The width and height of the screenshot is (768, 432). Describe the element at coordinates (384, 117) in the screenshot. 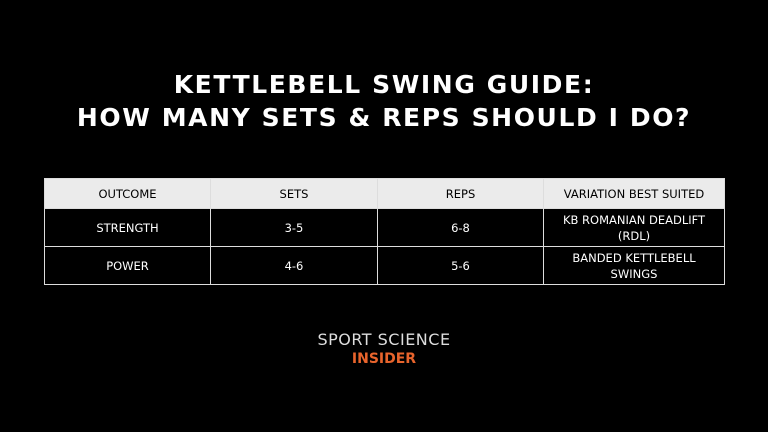

I see `title-line: HOW MANY SETS & REPS SHOULD I DO?` at that location.